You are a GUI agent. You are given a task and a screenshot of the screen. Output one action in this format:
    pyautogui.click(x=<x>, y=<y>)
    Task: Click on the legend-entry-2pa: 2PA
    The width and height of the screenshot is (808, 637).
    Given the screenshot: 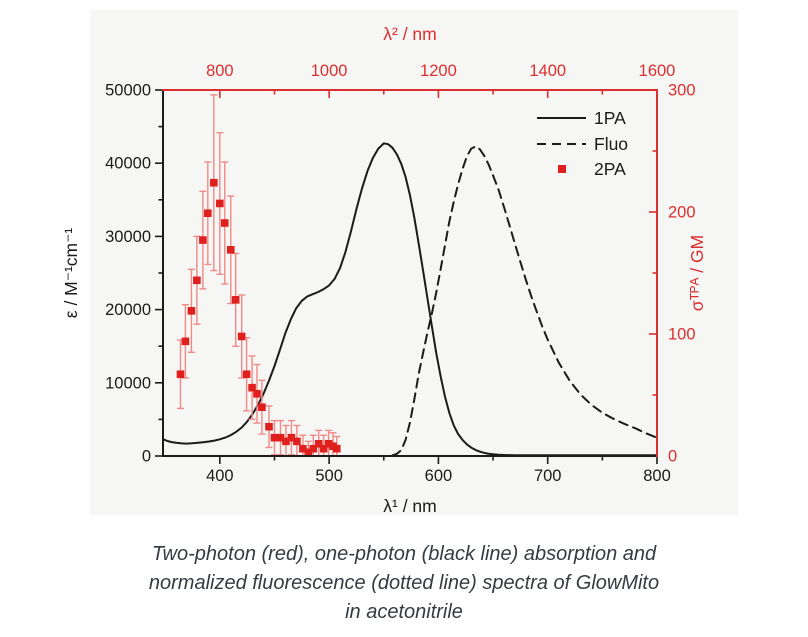 What is the action you would take?
    pyautogui.click(x=592, y=169)
    